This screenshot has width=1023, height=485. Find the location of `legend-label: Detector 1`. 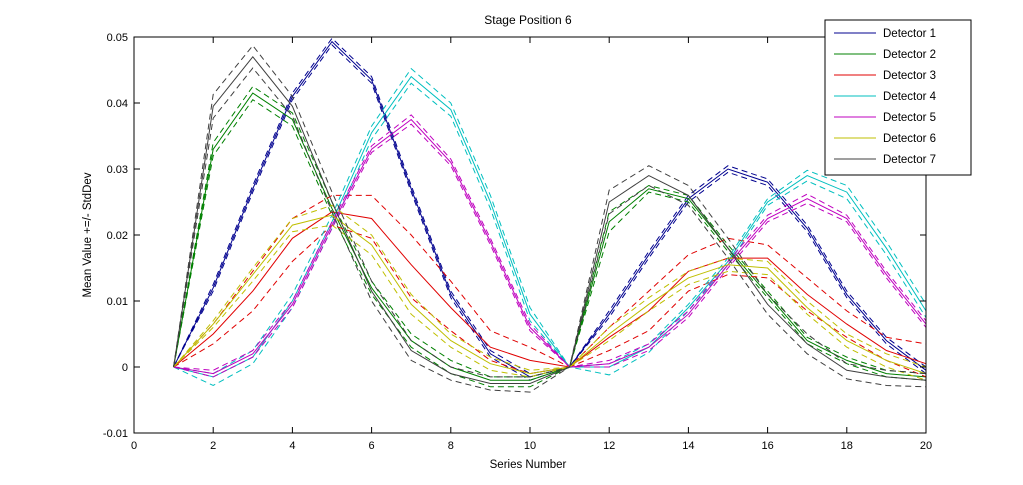

legend-label: Detector 1 is located at coordinates (909, 34).